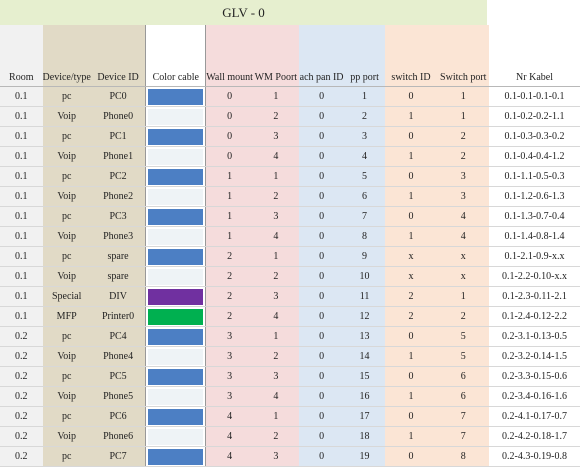 Image resolution: width=580 pixels, height=467 pixels. I want to click on cell-switch-port: x, so click(463, 276).